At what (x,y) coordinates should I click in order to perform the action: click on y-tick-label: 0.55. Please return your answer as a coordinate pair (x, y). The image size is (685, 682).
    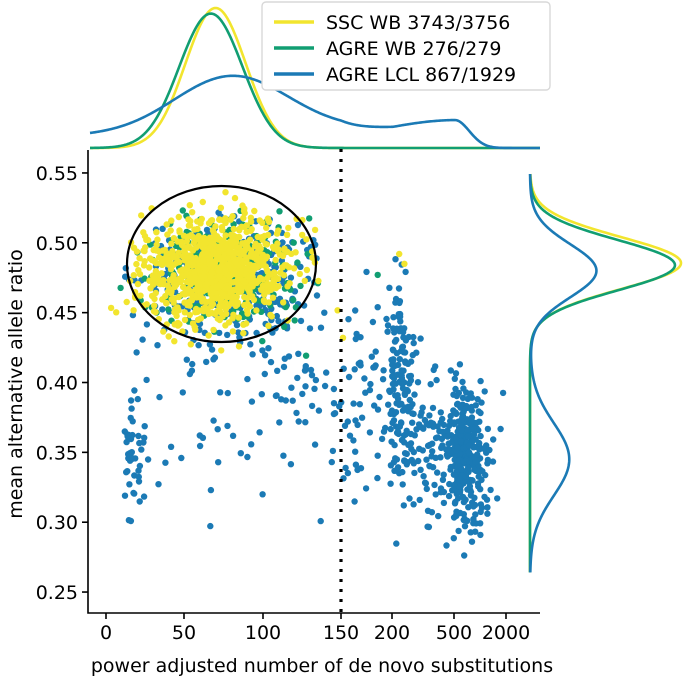
    Looking at the image, I should click on (57, 174).